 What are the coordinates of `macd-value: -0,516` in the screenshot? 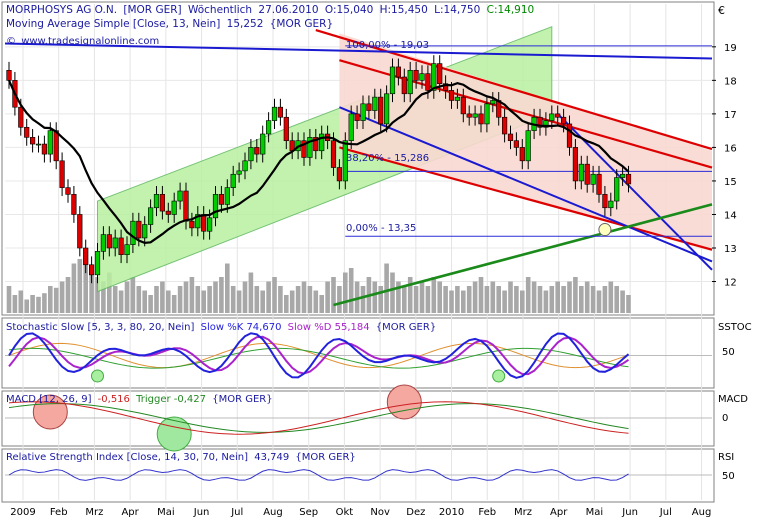 It's located at (114, 399).